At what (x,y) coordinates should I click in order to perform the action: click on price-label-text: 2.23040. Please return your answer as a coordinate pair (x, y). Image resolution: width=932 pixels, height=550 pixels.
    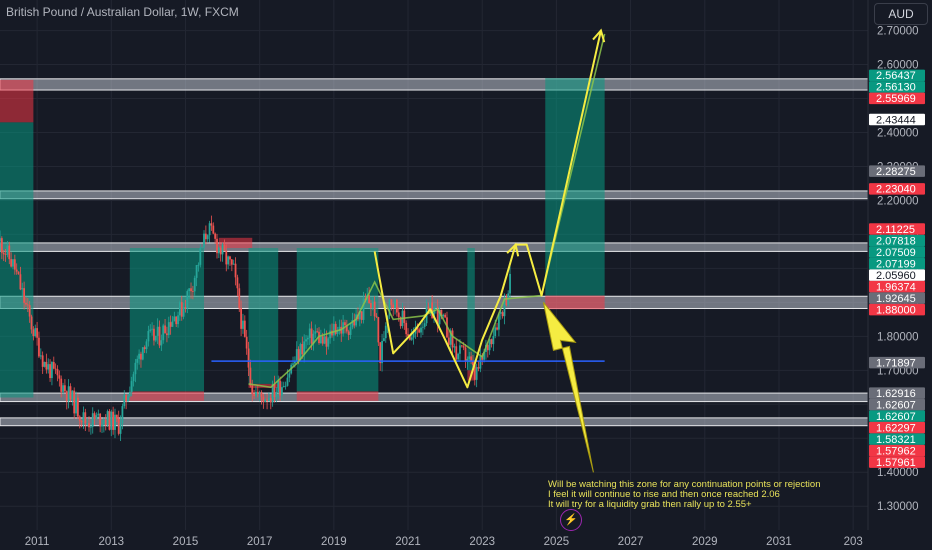
    Looking at the image, I should click on (896, 190).